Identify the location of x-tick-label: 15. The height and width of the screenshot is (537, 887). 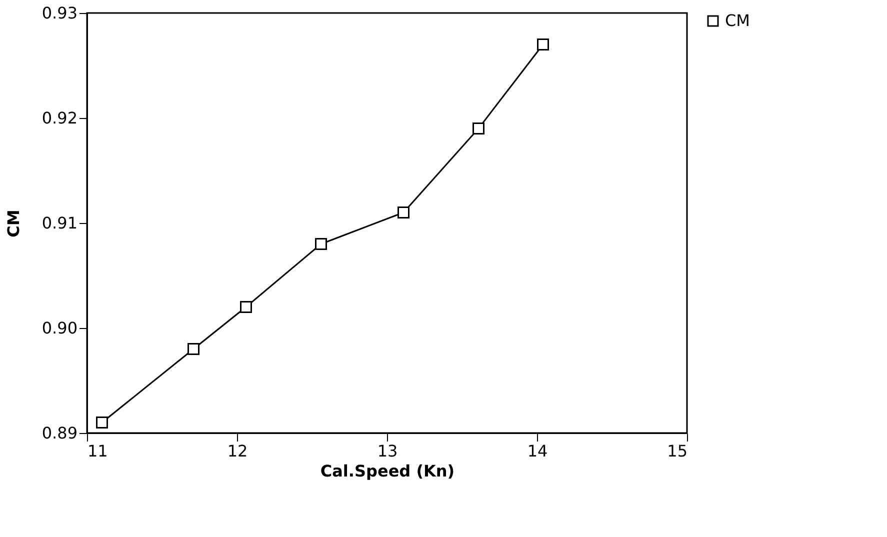
(677, 451).